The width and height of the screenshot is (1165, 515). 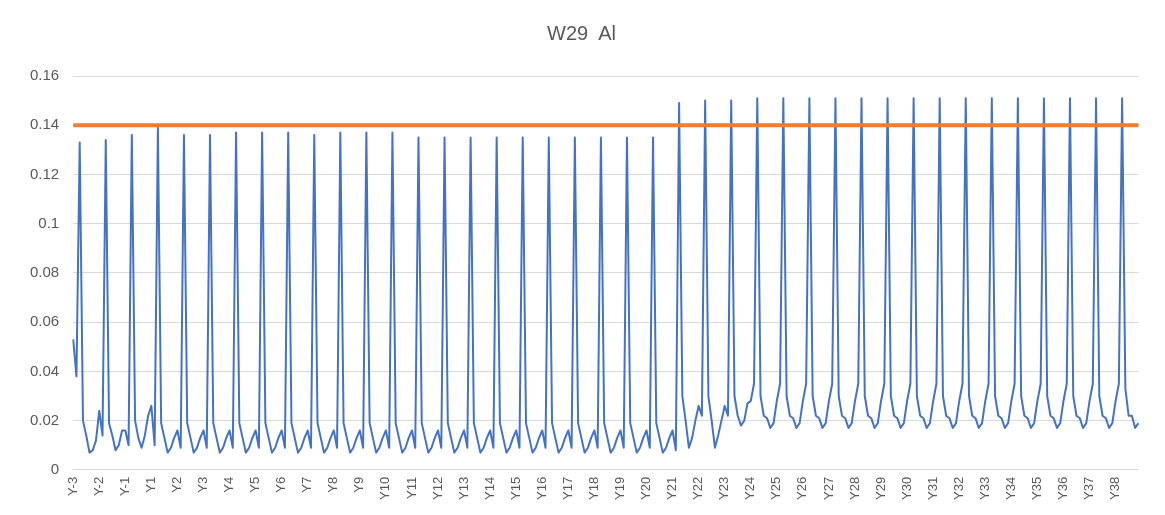 I want to click on x-tick-label: Y25, so click(x=776, y=488).